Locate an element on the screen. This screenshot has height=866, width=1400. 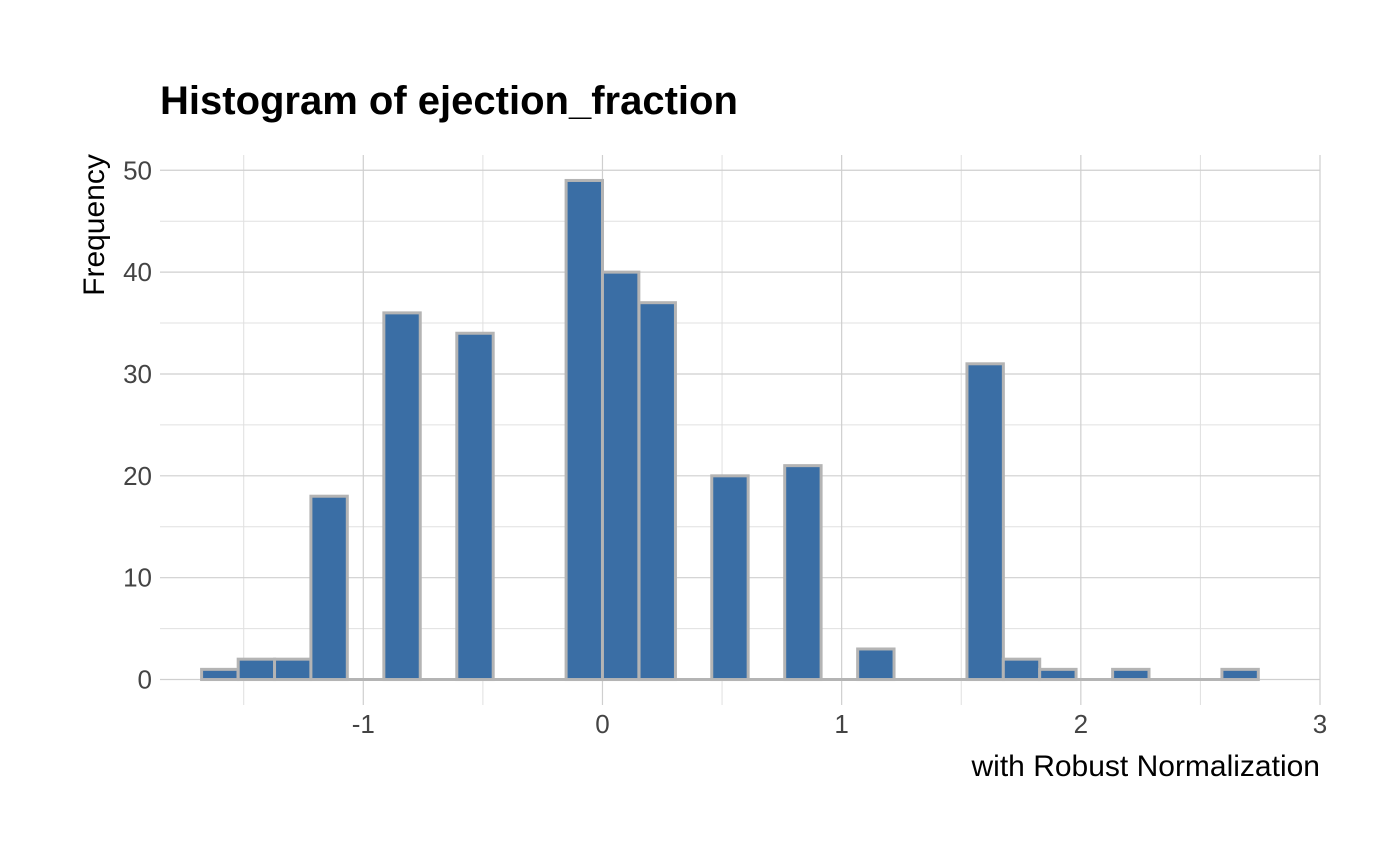
y-tick-label: 50 is located at coordinates (137, 170).